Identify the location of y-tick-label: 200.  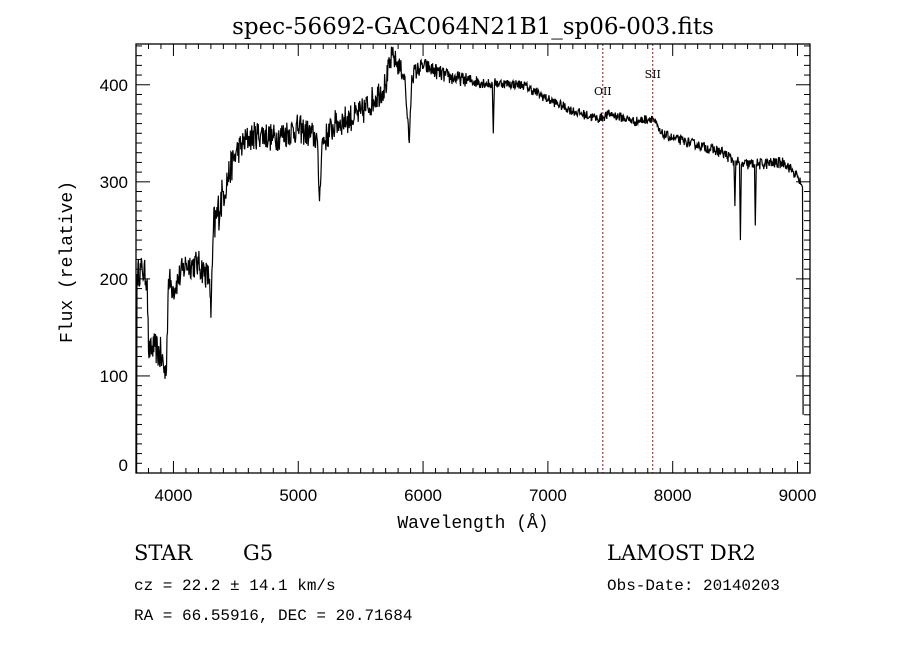
(114, 279).